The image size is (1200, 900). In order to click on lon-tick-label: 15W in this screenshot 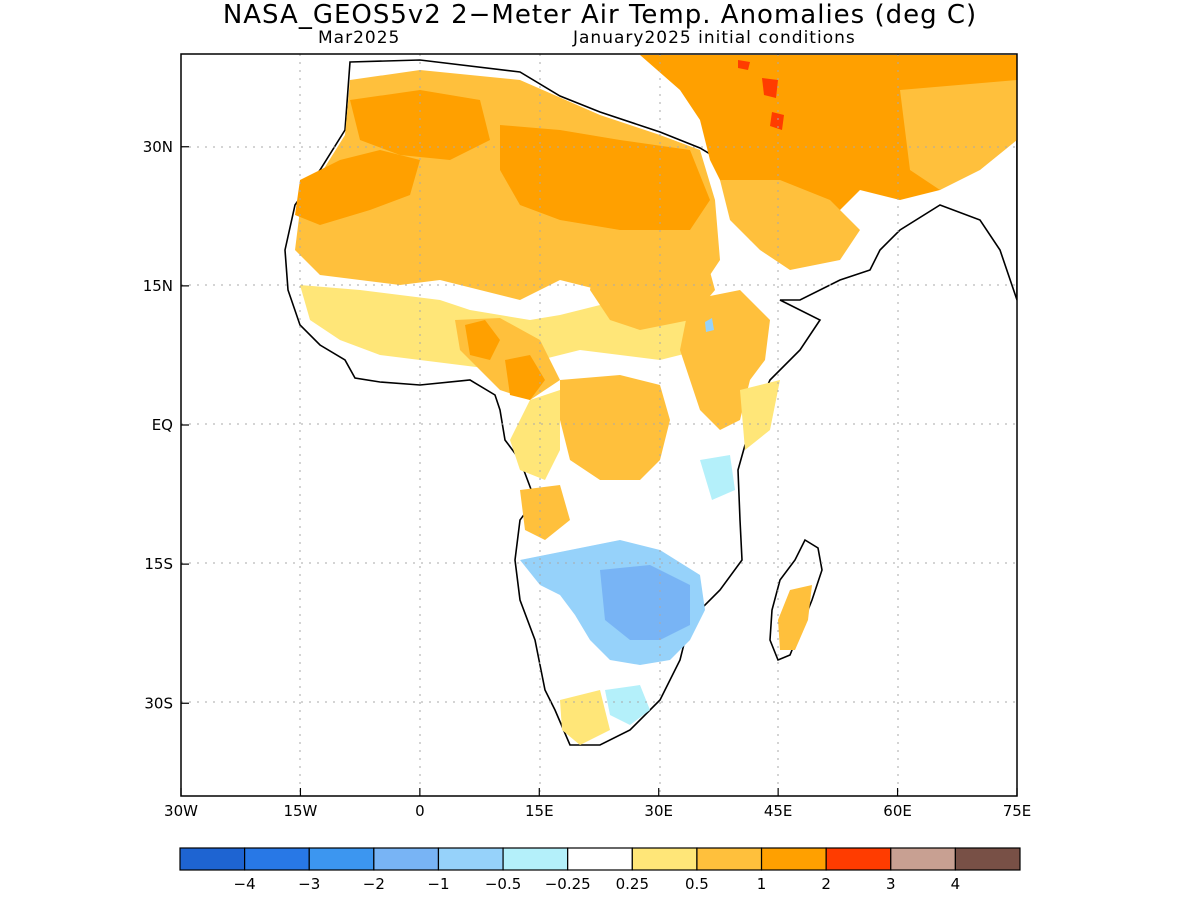, I will do `click(300, 811)`.